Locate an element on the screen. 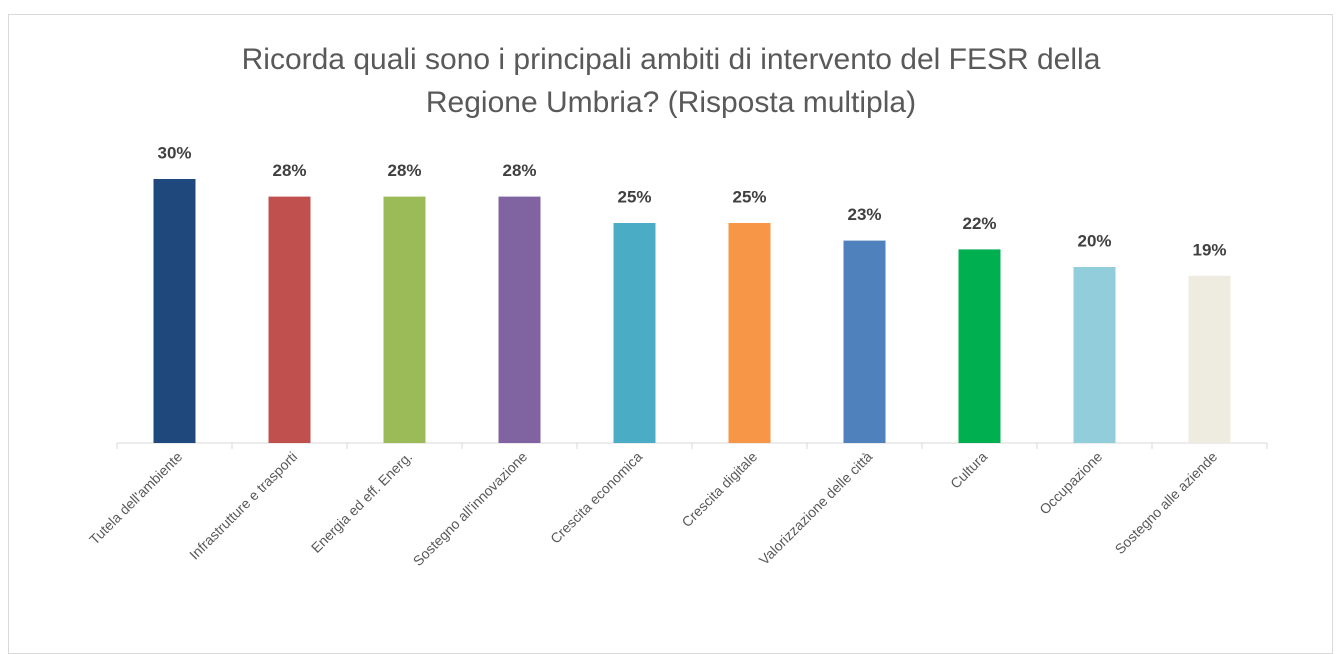 Image resolution: width=1341 pixels, height=654 pixels. x-tick-label: Cultura is located at coordinates (968, 469).